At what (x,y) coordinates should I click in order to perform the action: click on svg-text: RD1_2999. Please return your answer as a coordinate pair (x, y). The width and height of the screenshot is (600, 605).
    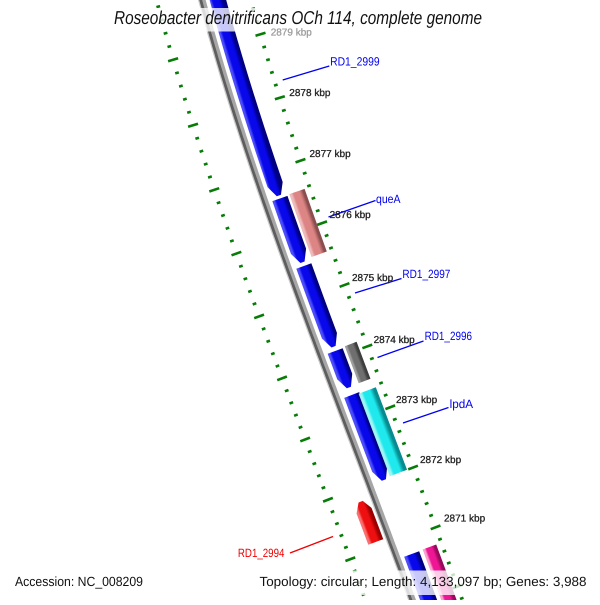
    Looking at the image, I should click on (355, 62).